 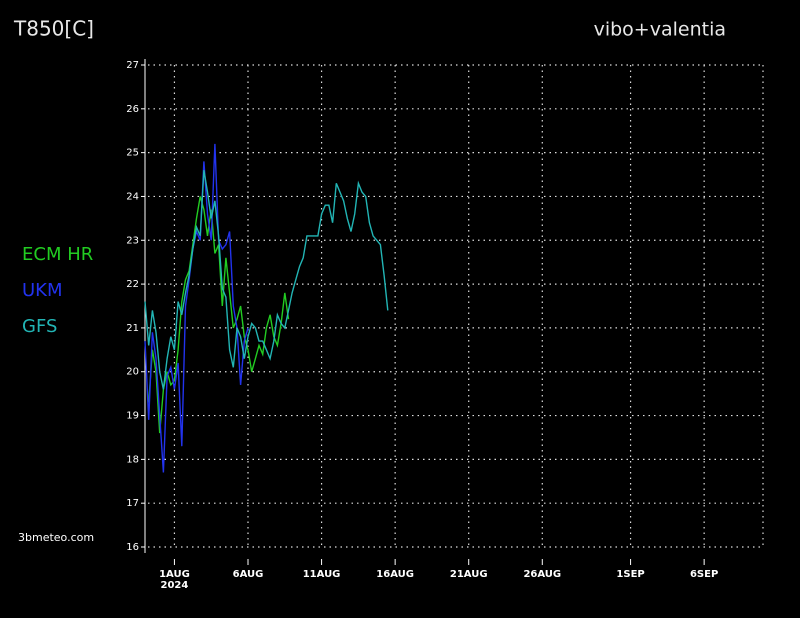 What do you see at coordinates (42, 290) in the screenshot?
I see `legend-entry: UKM` at bounding box center [42, 290].